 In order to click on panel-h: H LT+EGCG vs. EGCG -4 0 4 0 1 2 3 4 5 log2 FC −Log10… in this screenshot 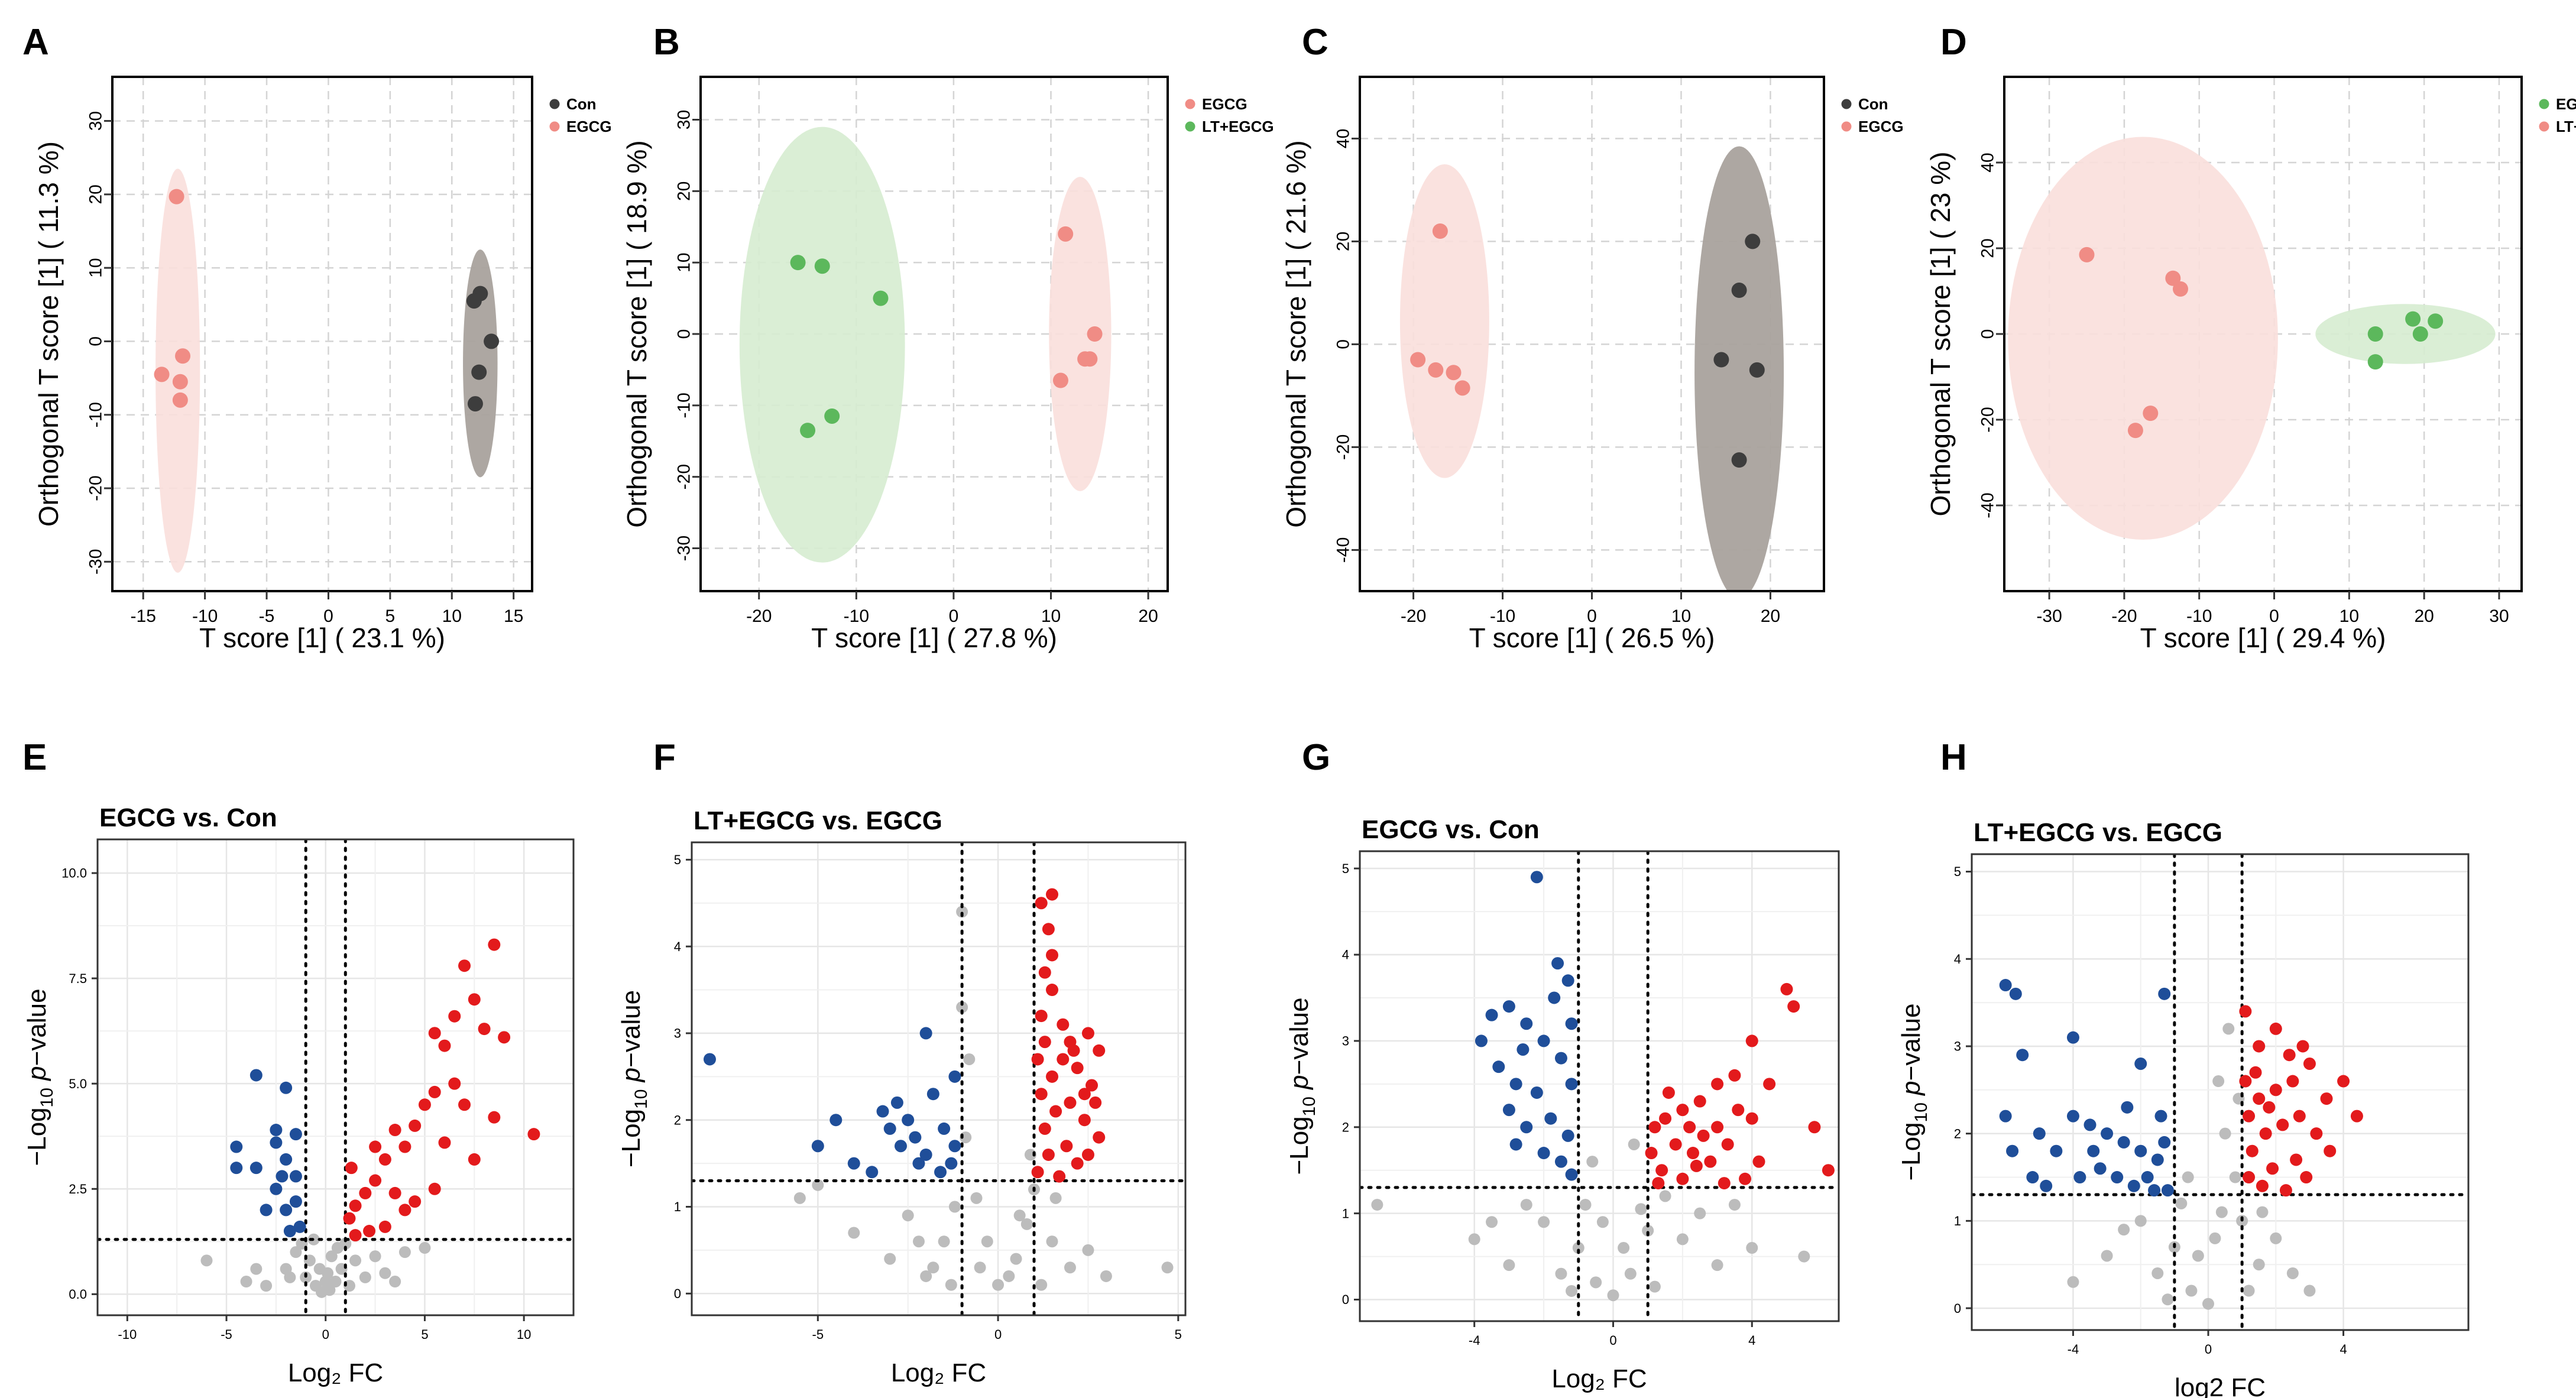, I will do `click(2183, 1068)`.